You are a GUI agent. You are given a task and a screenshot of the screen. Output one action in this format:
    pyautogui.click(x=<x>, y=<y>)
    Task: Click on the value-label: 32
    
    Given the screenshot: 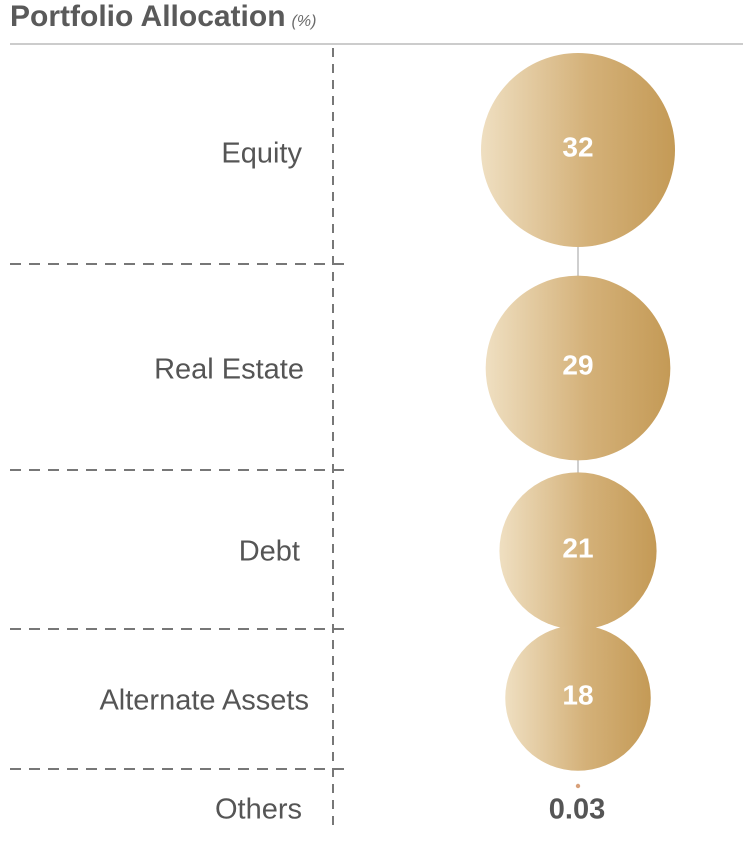 What is the action you would take?
    pyautogui.click(x=577, y=146)
    